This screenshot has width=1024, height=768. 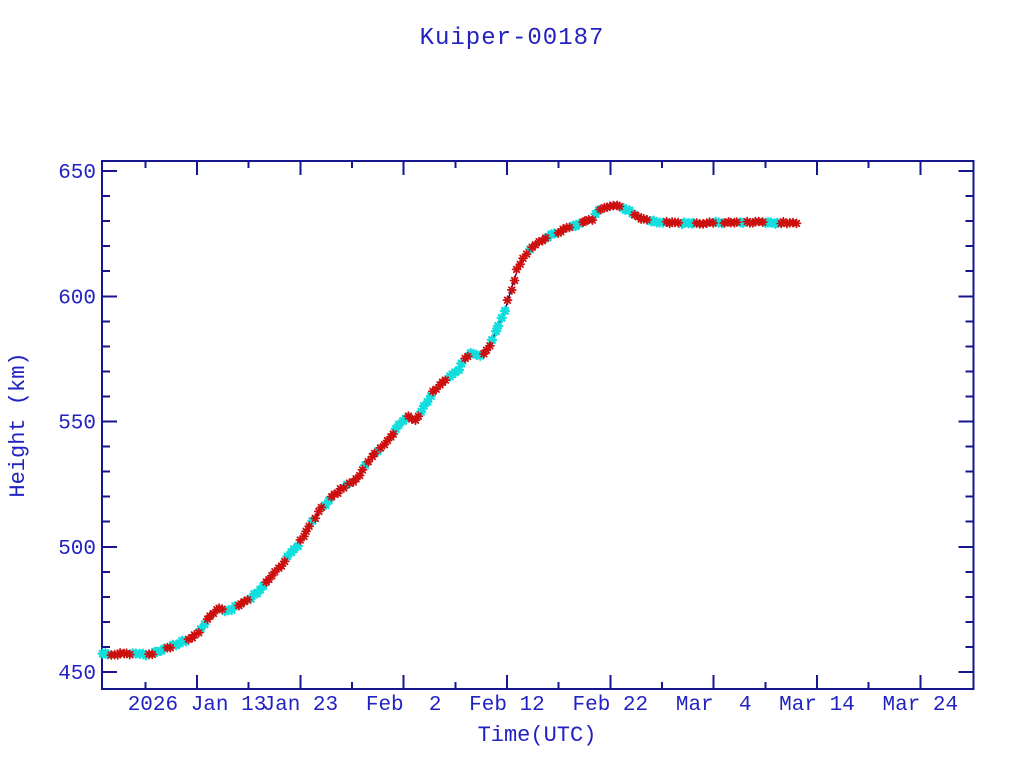 I want to click on chart-title: Kuiper-00187, so click(x=512, y=38).